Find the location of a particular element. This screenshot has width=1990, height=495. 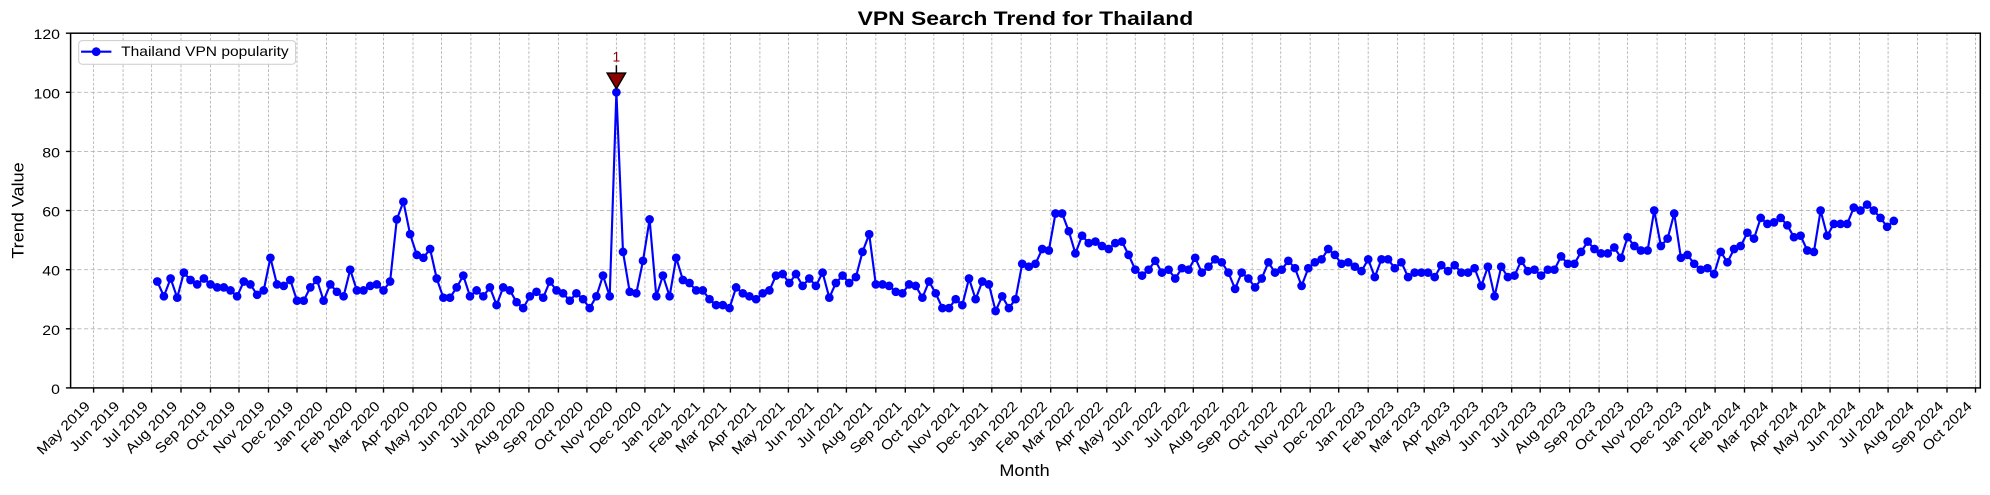

svg-text: VPN Search Trend for Thailand is located at coordinates (1026, 19).